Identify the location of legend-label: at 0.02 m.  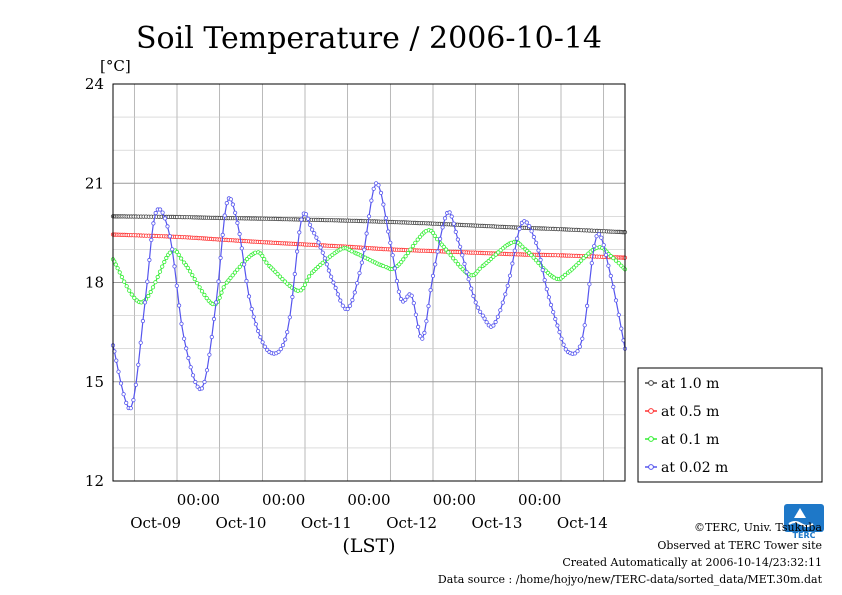
(694, 468).